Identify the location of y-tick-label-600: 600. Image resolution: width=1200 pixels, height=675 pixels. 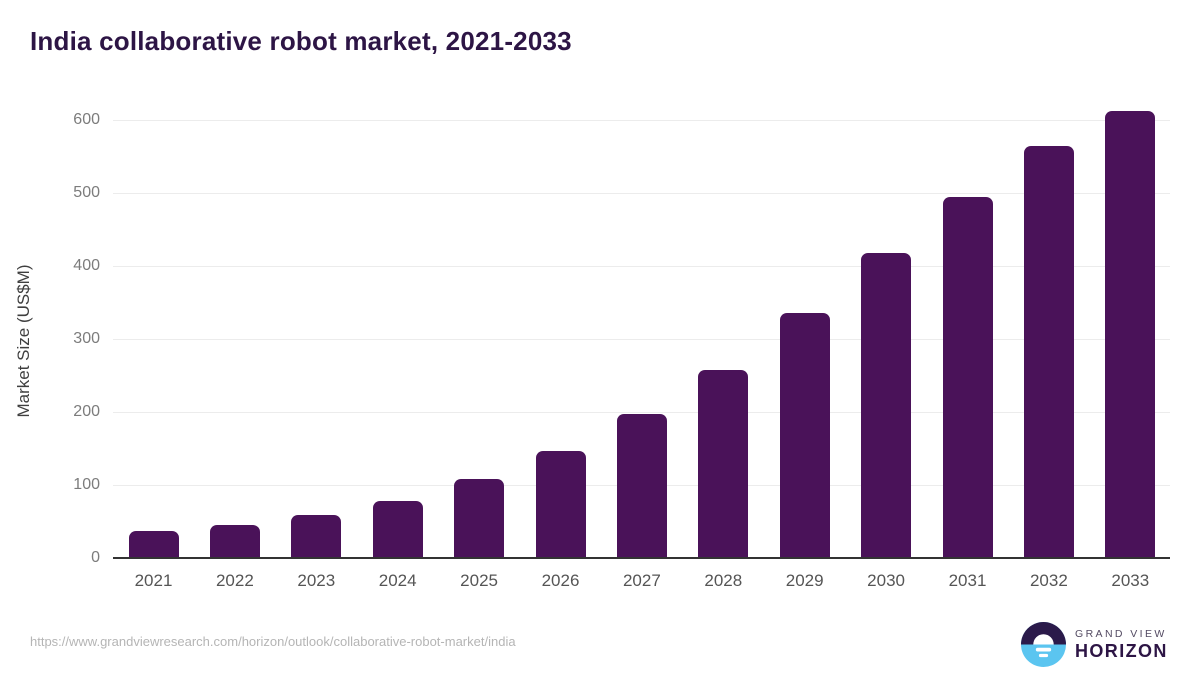
(86, 119).